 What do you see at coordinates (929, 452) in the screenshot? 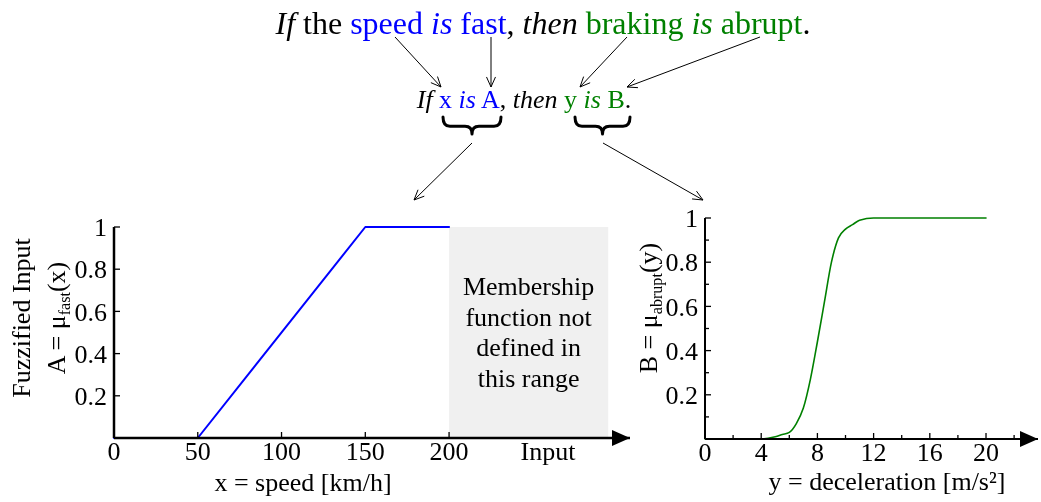
I see `x-tick-label: 16` at bounding box center [929, 452].